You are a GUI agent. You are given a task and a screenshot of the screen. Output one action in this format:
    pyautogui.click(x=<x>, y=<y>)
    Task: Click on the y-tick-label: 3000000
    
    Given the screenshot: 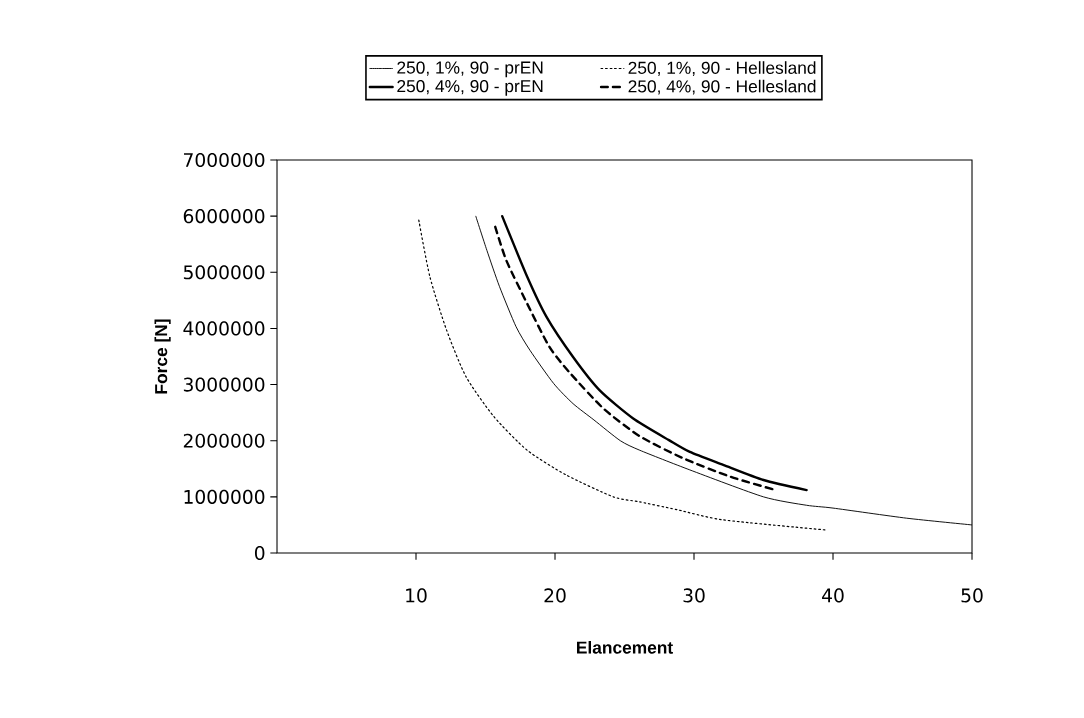 What is the action you would take?
    pyautogui.click(x=224, y=384)
    